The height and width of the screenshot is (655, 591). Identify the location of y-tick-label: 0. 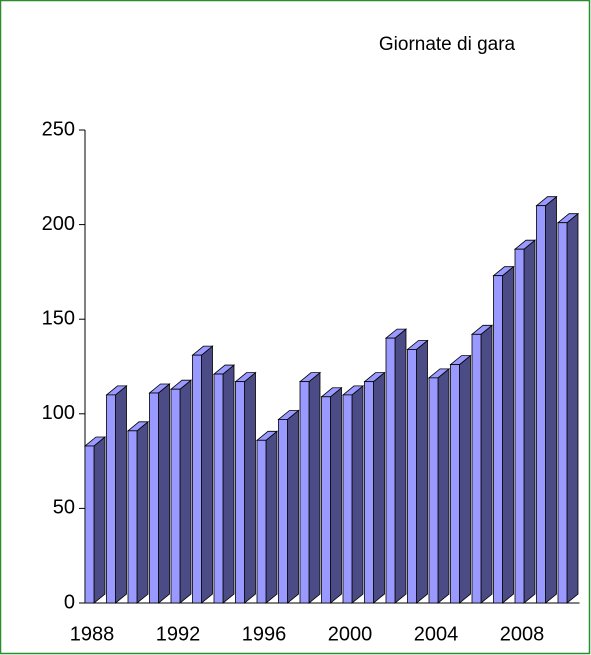
(69, 602).